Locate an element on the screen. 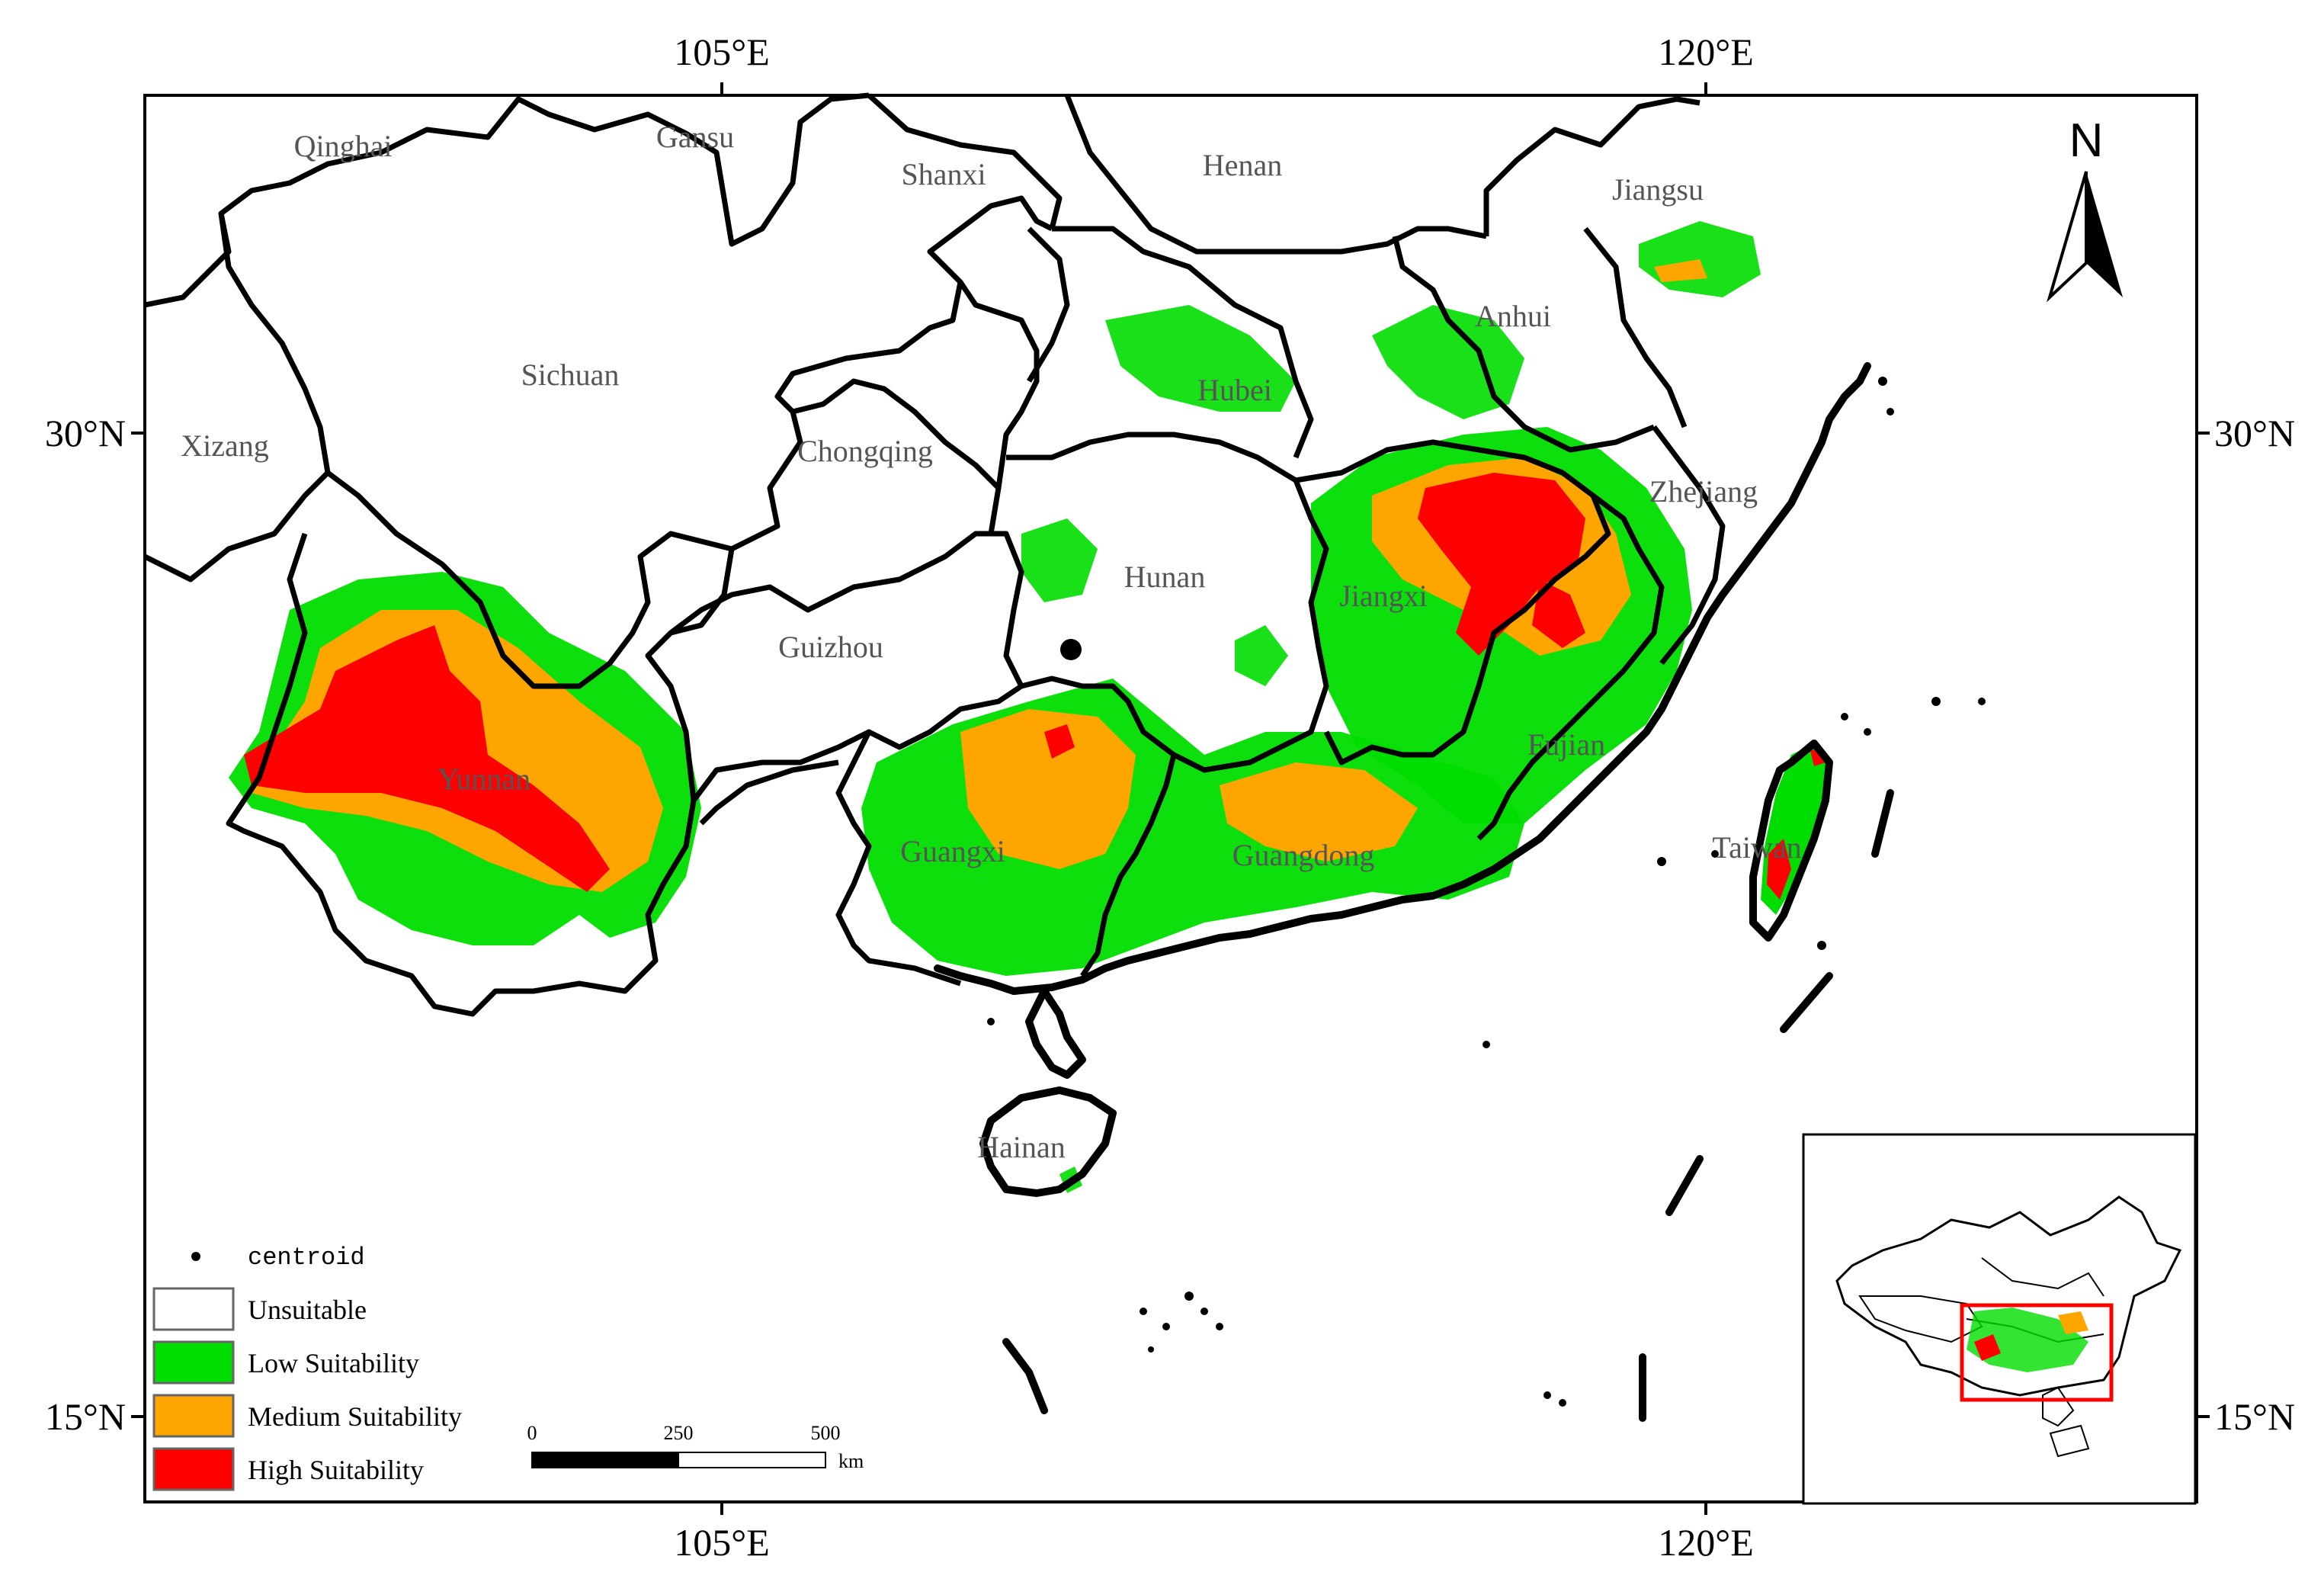 This screenshot has height=1582, width=2324. label-jiangsu: Jiangsu is located at coordinates (1658, 189).